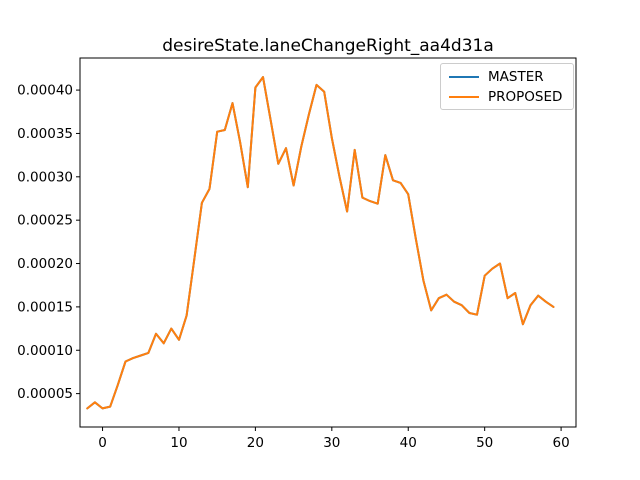  Describe the element at coordinates (255, 443) in the screenshot. I see `x-tick-label: 20` at that location.